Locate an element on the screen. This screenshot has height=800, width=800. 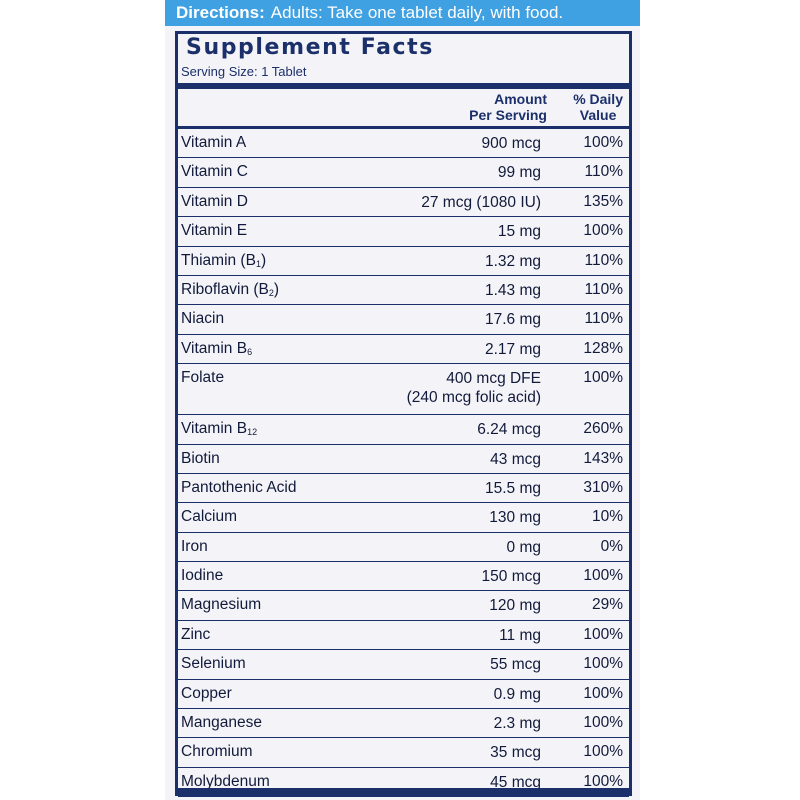
nutrient-name-suffix: ) is located at coordinates (276, 289).